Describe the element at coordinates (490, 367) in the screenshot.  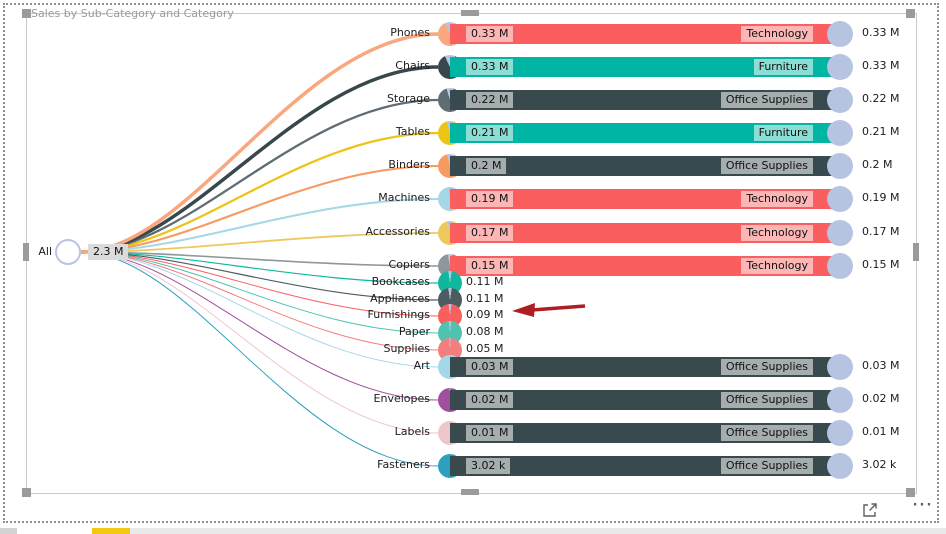
I see `bar-value-badge: 0.03 M` at that location.